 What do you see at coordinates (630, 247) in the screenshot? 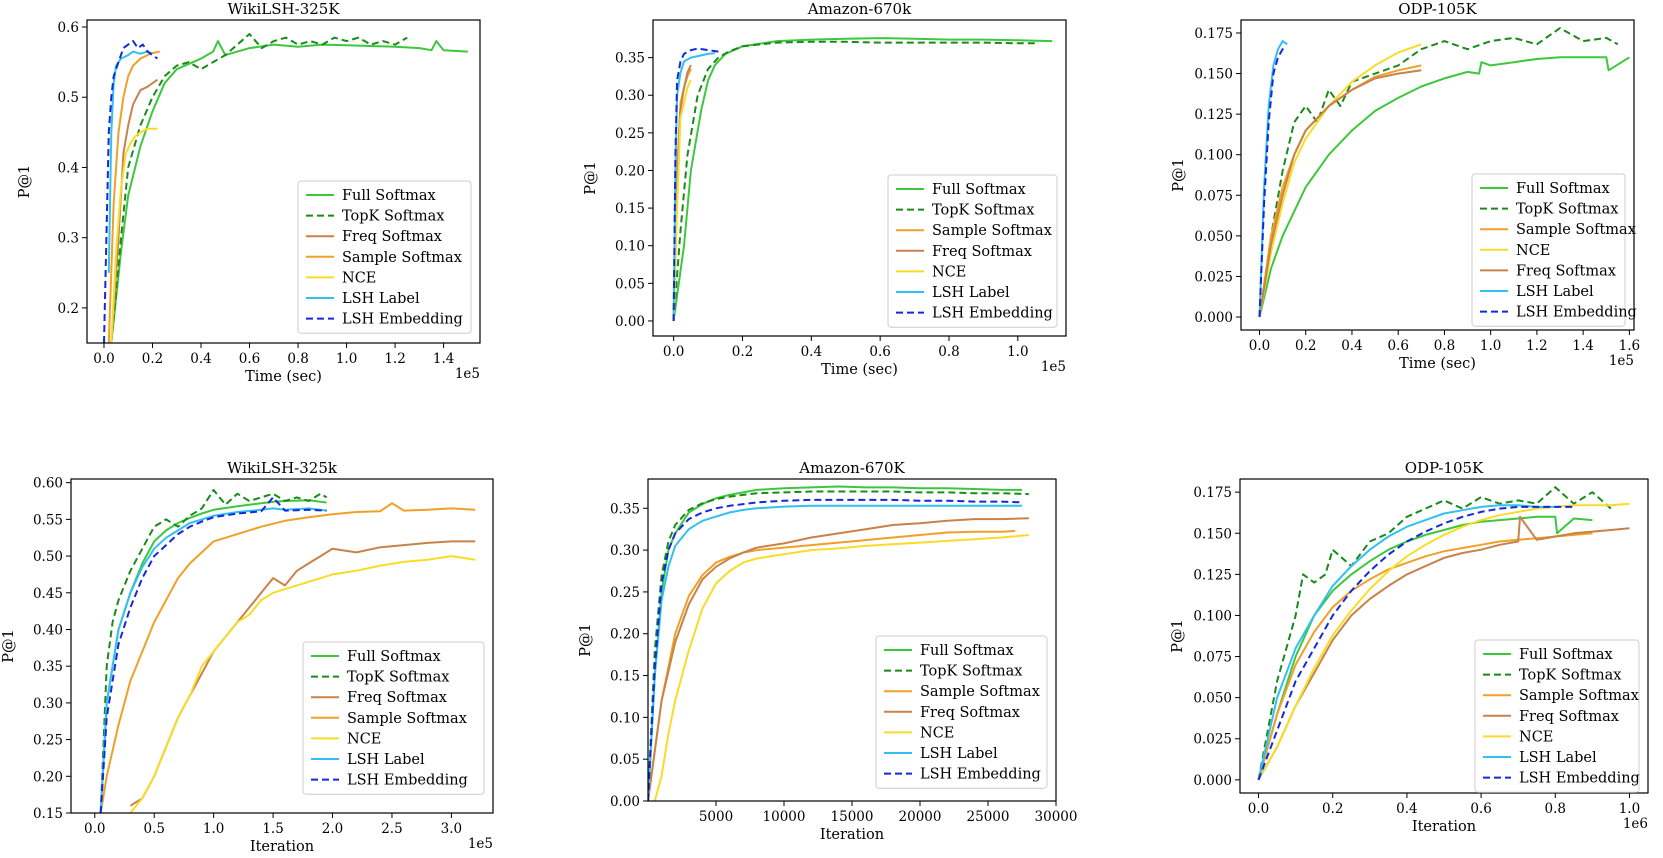
I see `y-tick-label: 0.10` at bounding box center [630, 247].